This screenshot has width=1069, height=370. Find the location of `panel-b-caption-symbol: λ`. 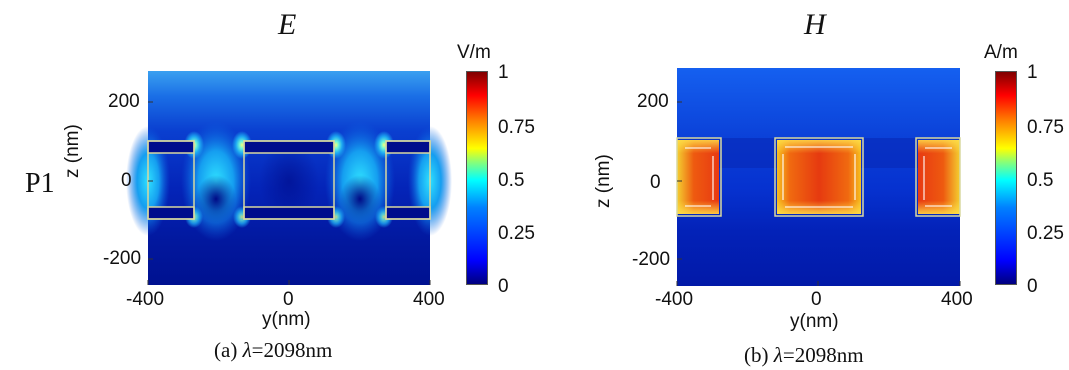

panel-b-caption-symbol: λ is located at coordinates (778, 355).